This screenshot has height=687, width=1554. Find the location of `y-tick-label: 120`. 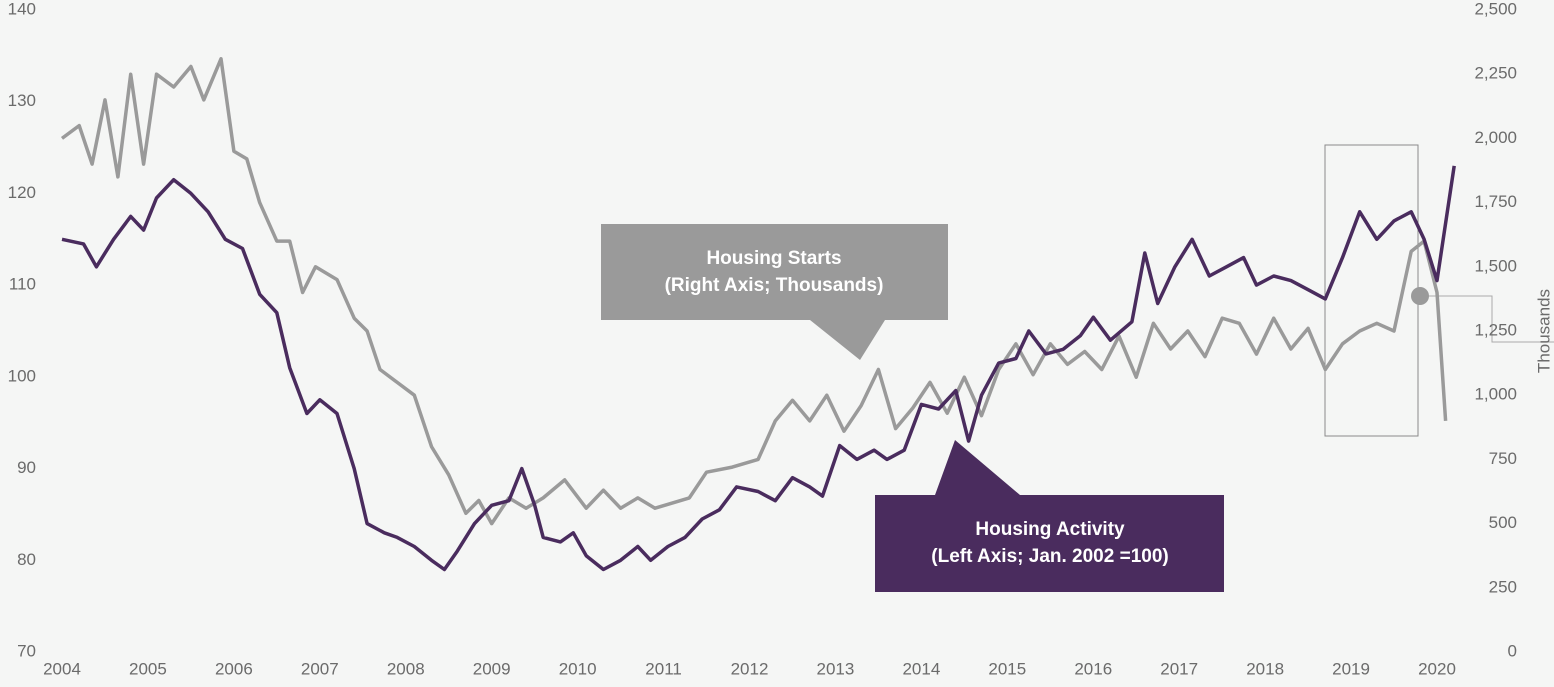

y-tick-label: 120 is located at coordinates (22, 192).